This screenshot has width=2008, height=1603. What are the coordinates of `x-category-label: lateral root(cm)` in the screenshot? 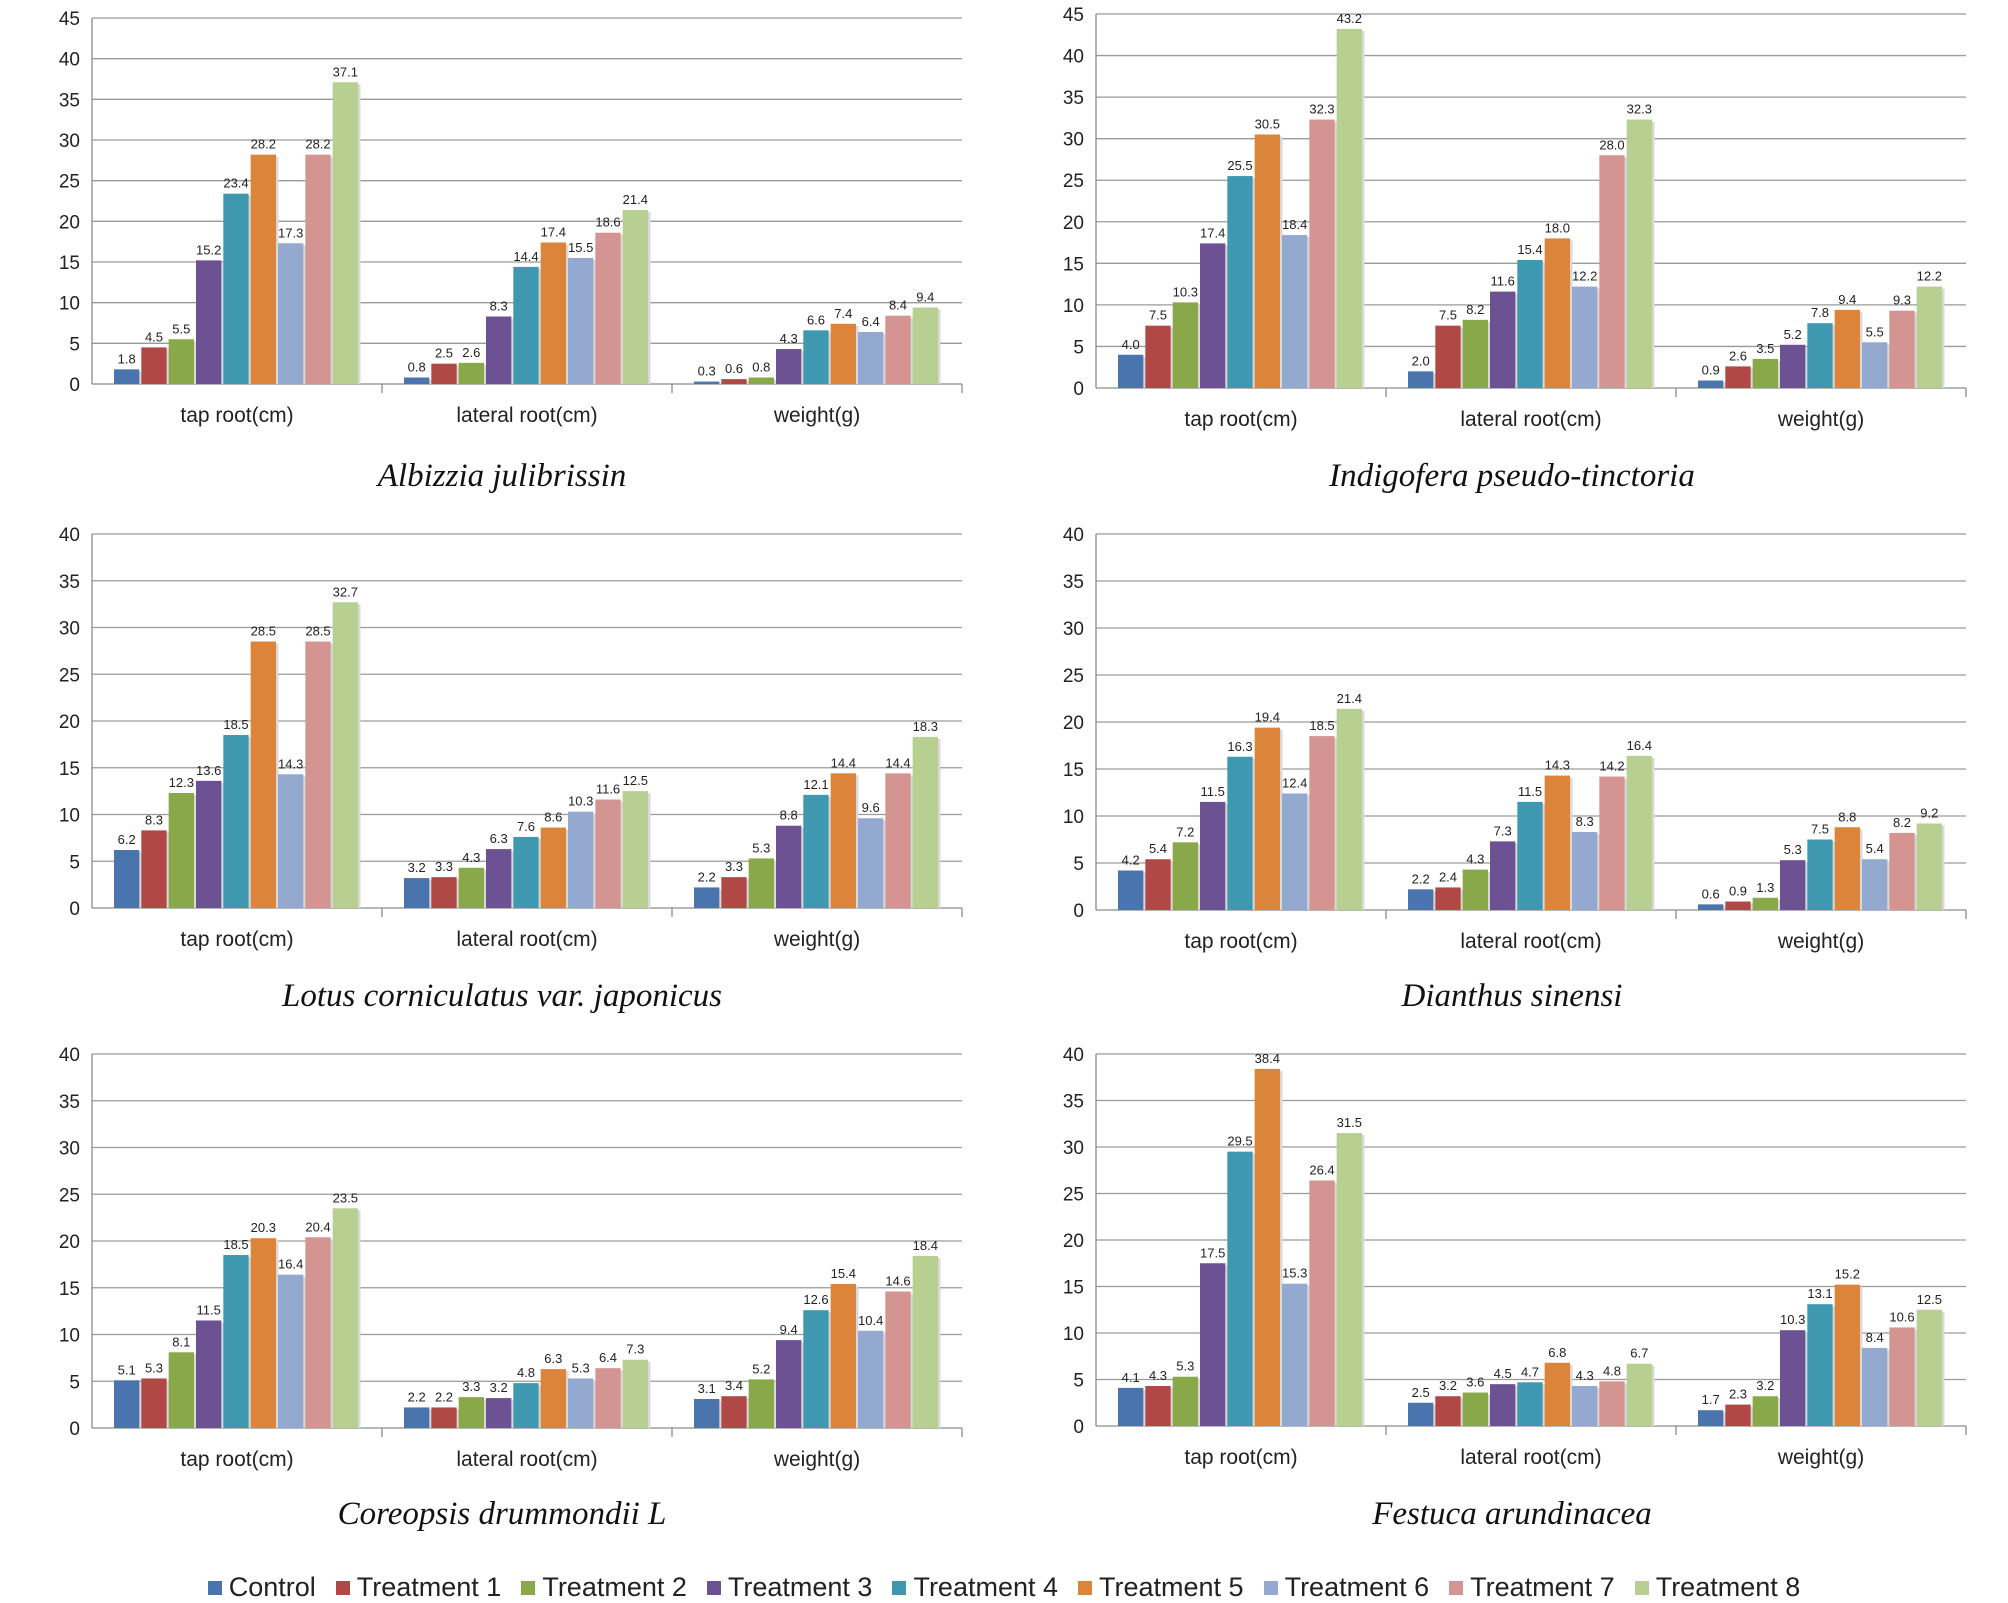 It's located at (526, 415).